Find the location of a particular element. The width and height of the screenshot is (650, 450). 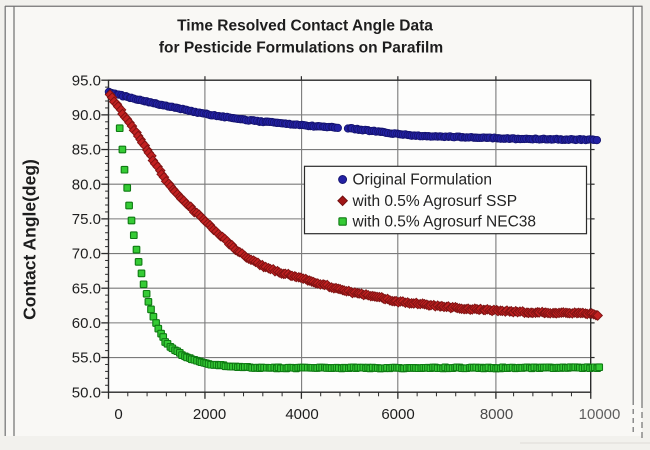

svg-text: 90.0 is located at coordinates (86, 115).